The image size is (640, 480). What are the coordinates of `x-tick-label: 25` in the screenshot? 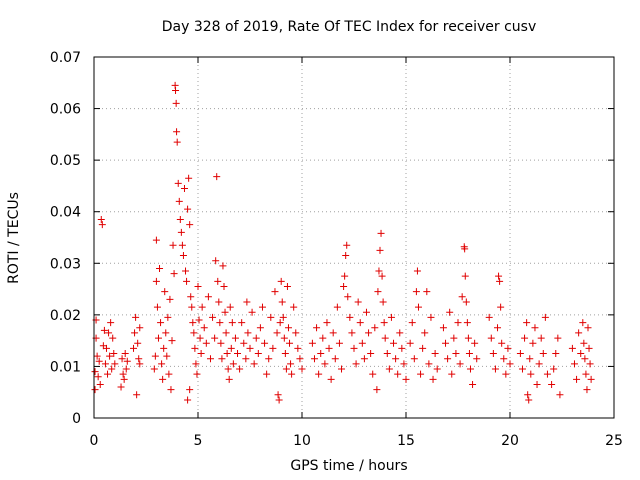 It's located at (614, 441).